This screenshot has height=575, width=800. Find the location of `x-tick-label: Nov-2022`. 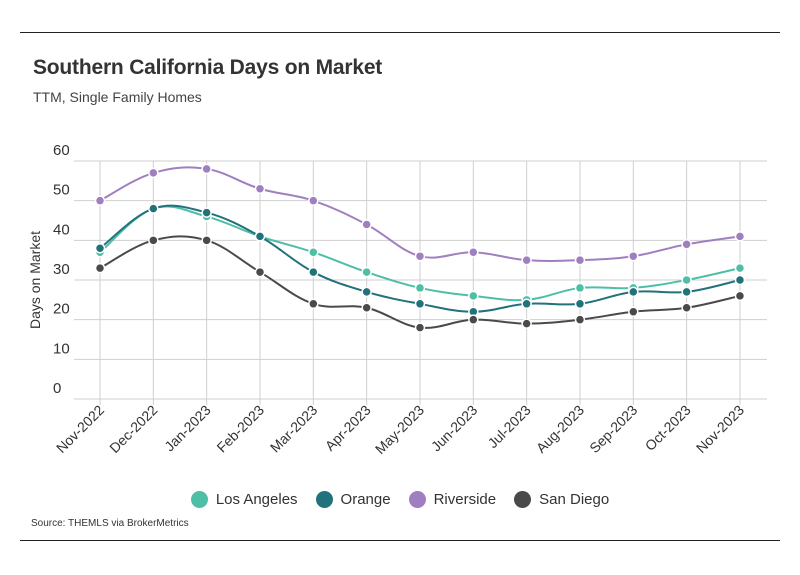

x-tick-label: Nov-2022 is located at coordinates (80, 429).